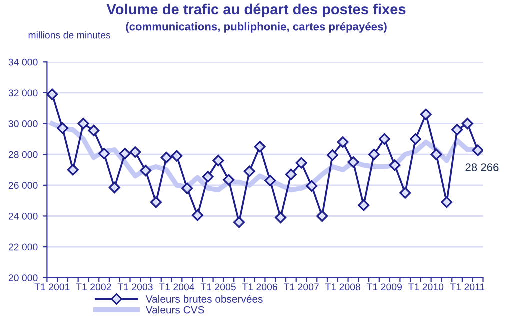 This screenshot has width=513, height=322. Describe the element at coordinates (135, 287) in the screenshot. I see `x-tick-label: T1 2003` at that location.